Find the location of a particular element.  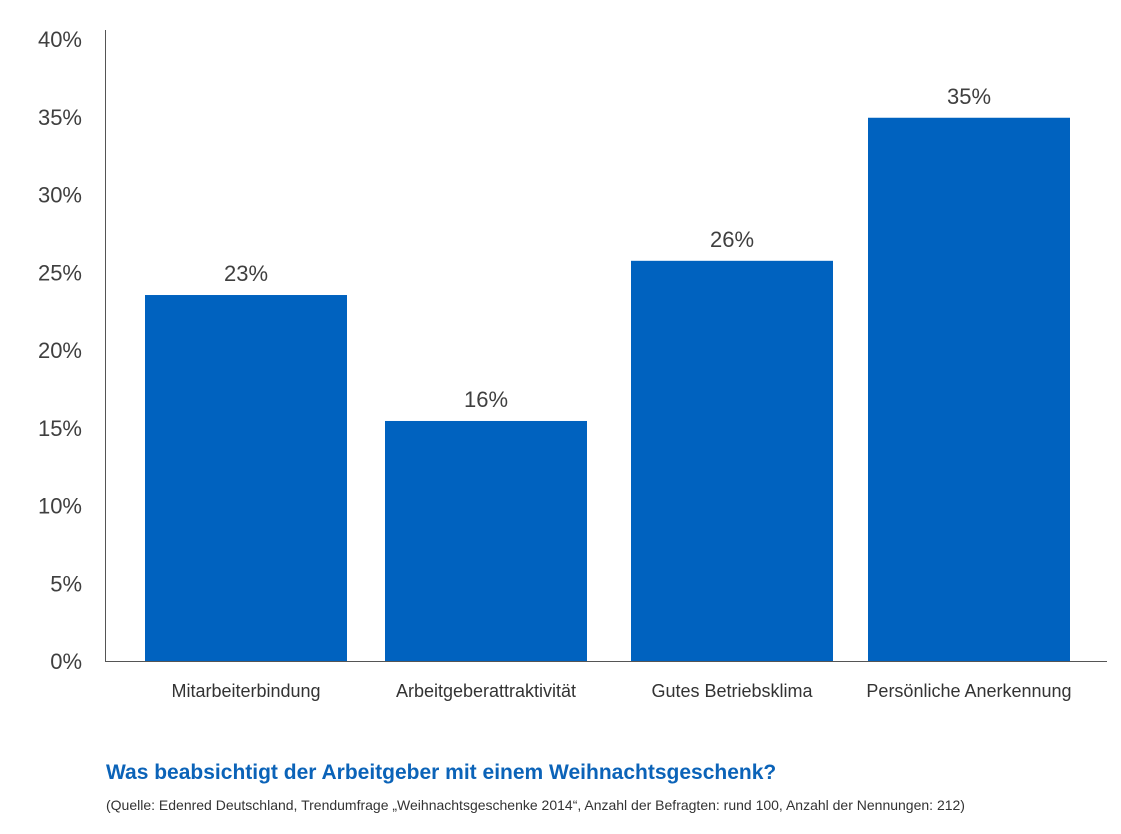

data-label: 26% is located at coordinates (732, 239).